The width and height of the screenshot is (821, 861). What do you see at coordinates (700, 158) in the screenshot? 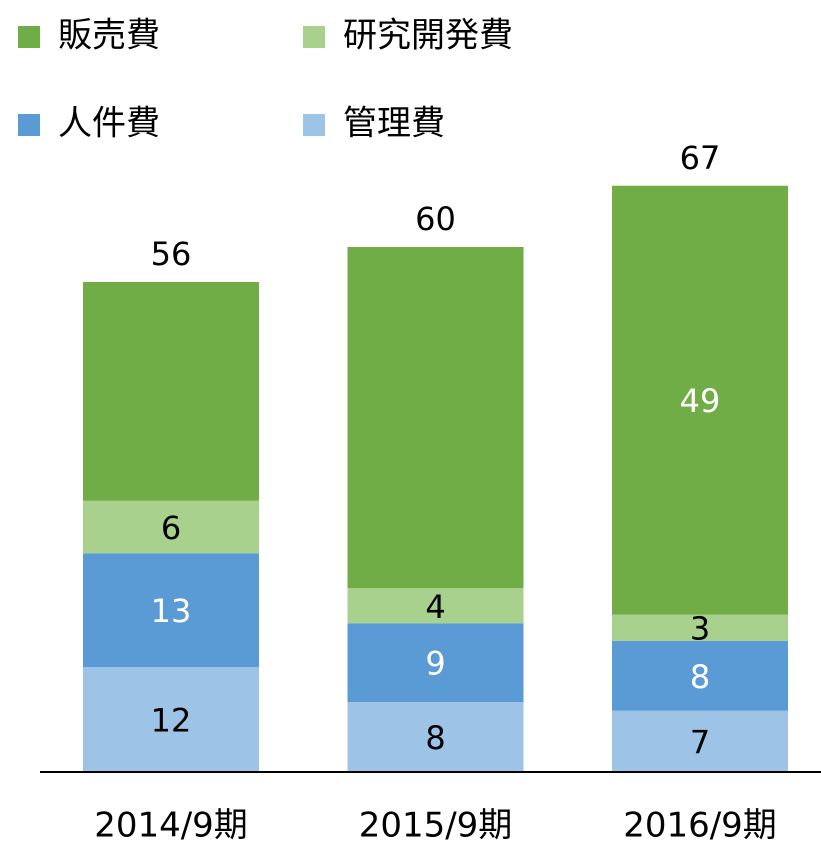
I see `total-label: 67` at bounding box center [700, 158].